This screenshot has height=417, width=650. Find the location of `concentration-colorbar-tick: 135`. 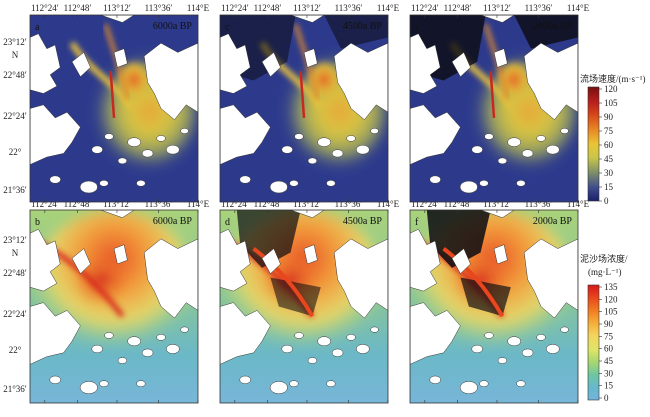

concentration-colorbar-tick: 135 is located at coordinates (611, 287).